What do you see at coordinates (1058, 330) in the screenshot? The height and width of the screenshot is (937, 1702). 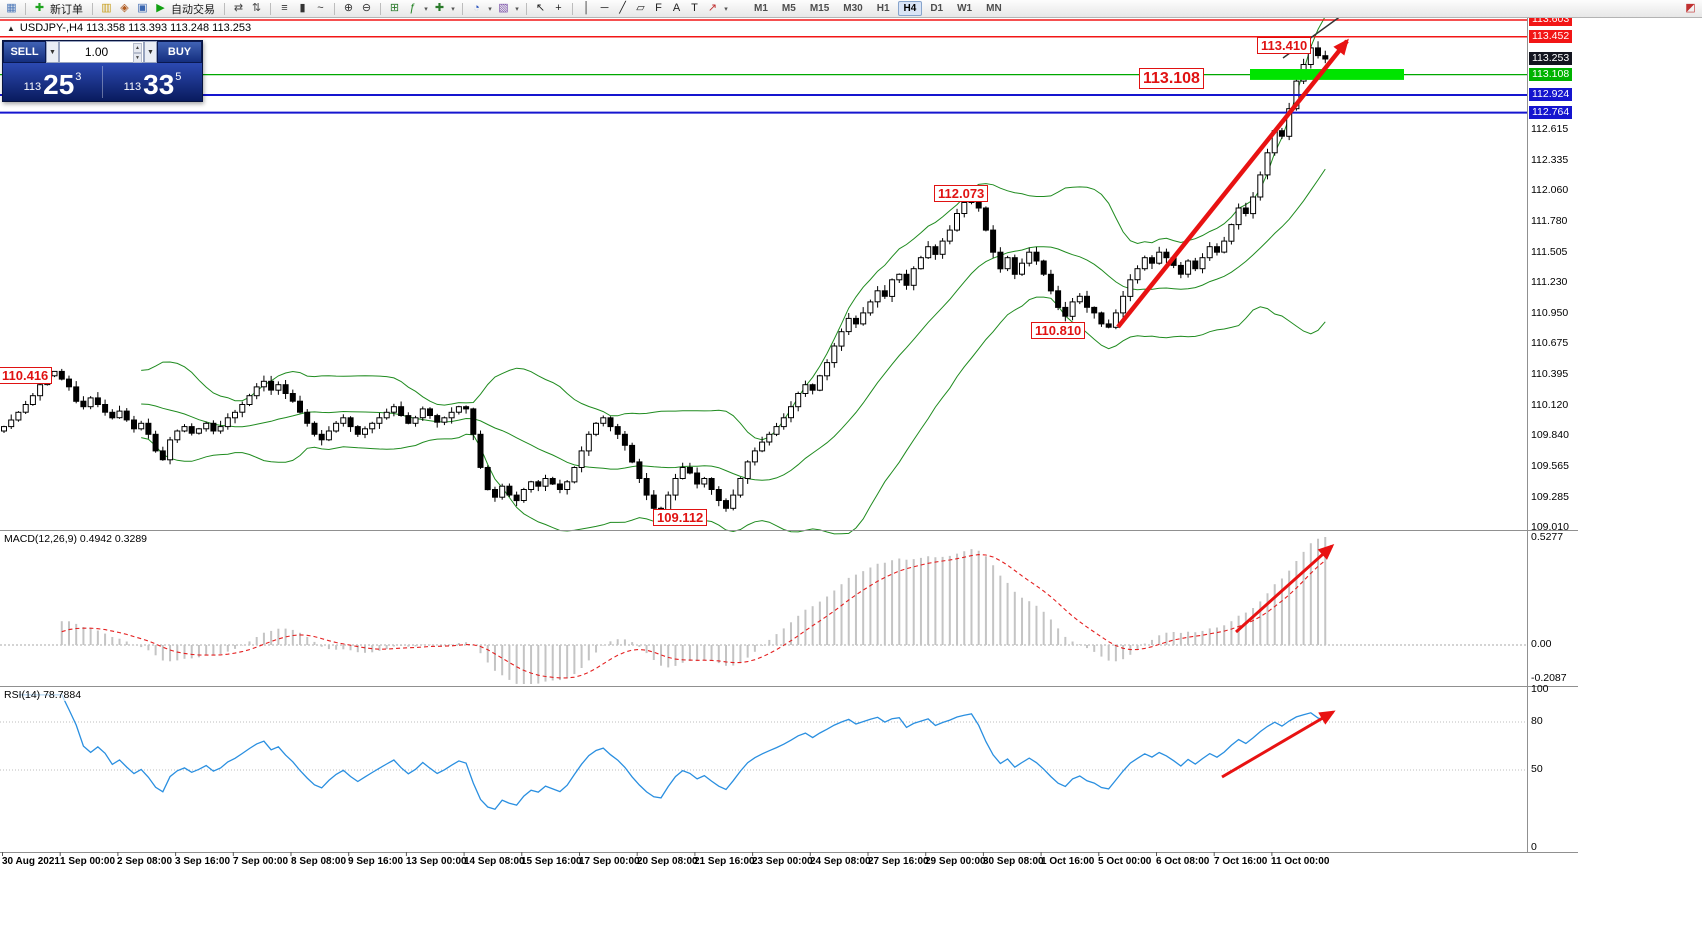 I see `price-callout-label: 110.810` at bounding box center [1058, 330].